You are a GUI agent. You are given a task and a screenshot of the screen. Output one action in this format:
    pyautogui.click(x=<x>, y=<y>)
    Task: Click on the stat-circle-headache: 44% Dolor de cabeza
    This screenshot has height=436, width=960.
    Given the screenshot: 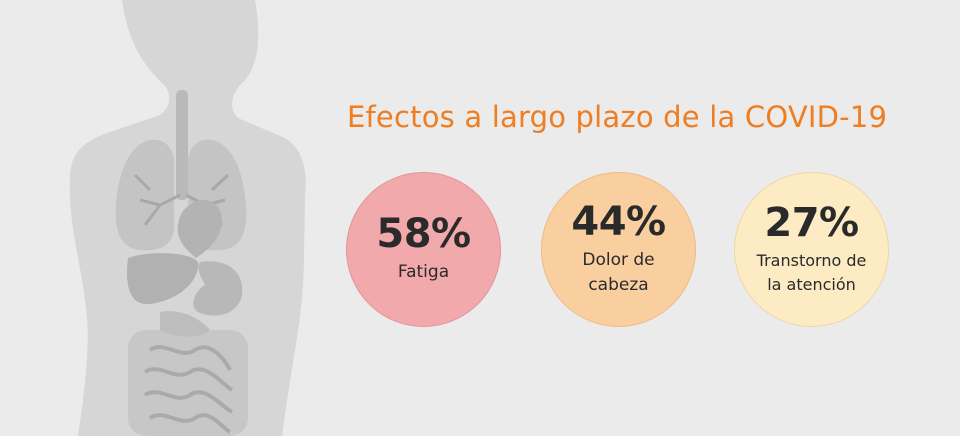 What is the action you would take?
    pyautogui.click(x=618, y=249)
    